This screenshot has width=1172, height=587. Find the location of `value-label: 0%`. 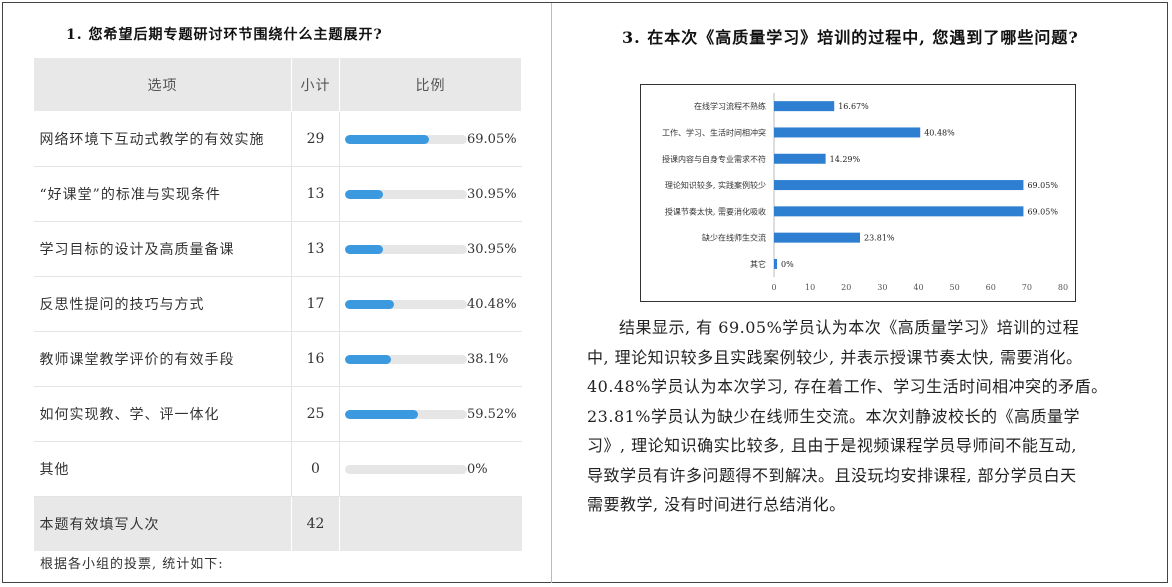

value-label: 0% is located at coordinates (787, 264).